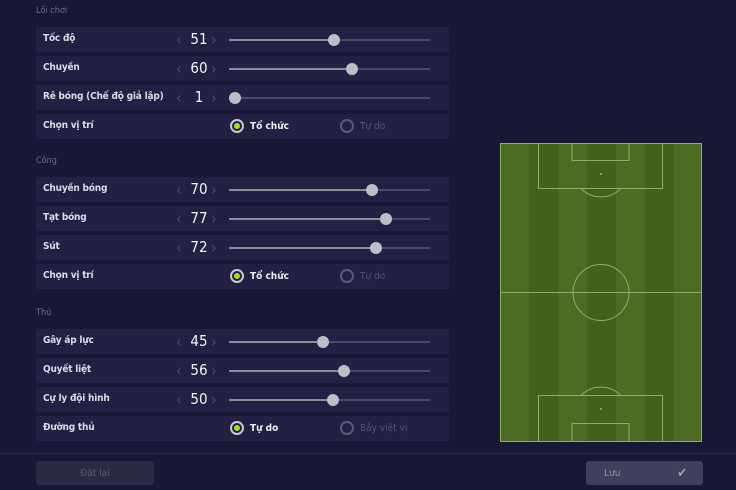 Image resolution: width=736 pixels, height=490 pixels. I want to click on slider-value: 77, so click(199, 218).